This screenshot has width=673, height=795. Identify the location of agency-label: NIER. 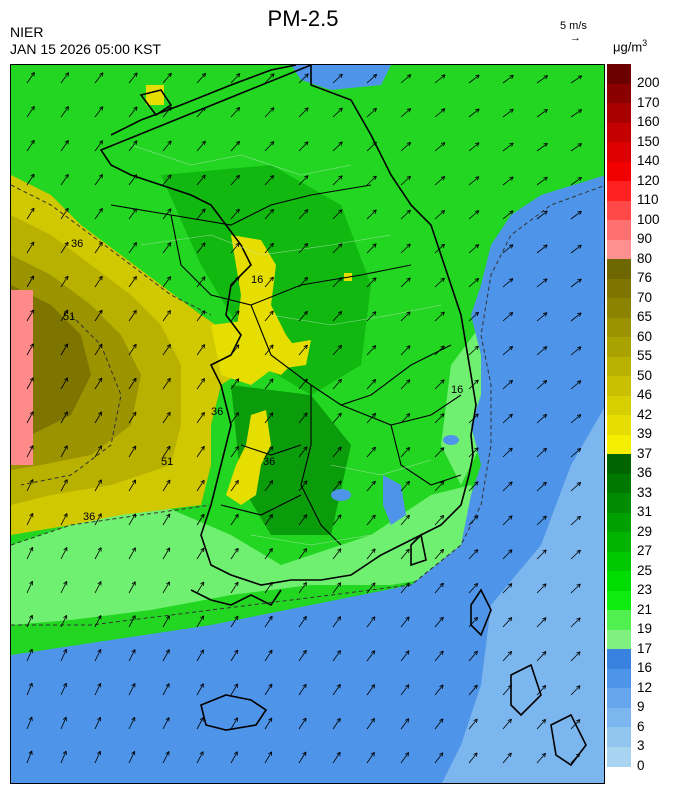
(27, 32).